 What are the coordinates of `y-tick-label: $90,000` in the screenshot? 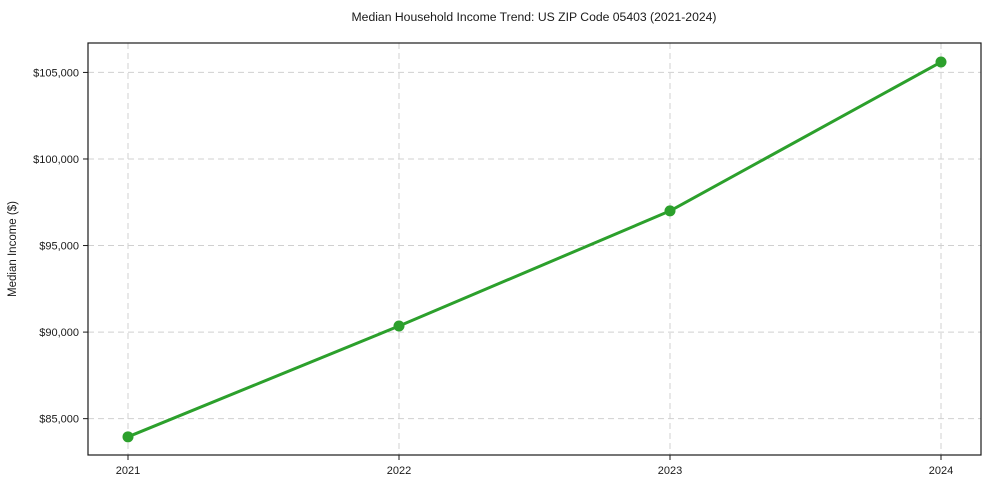 It's located at (59, 333).